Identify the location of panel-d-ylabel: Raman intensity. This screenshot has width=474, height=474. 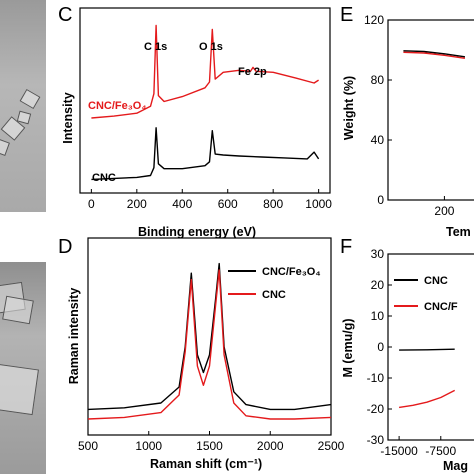
(74, 336).